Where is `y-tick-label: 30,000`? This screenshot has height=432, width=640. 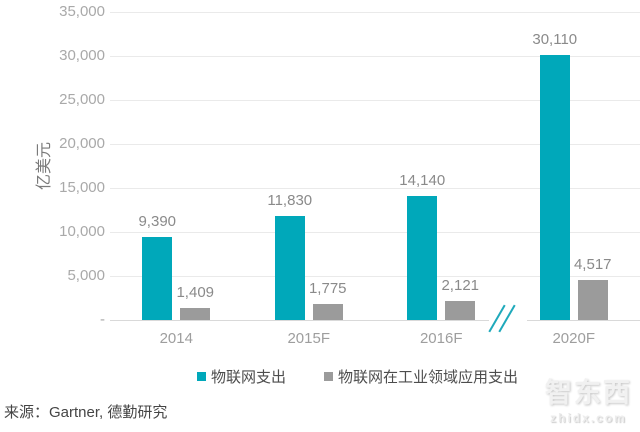 y-tick-label: 30,000 is located at coordinates (82, 55).